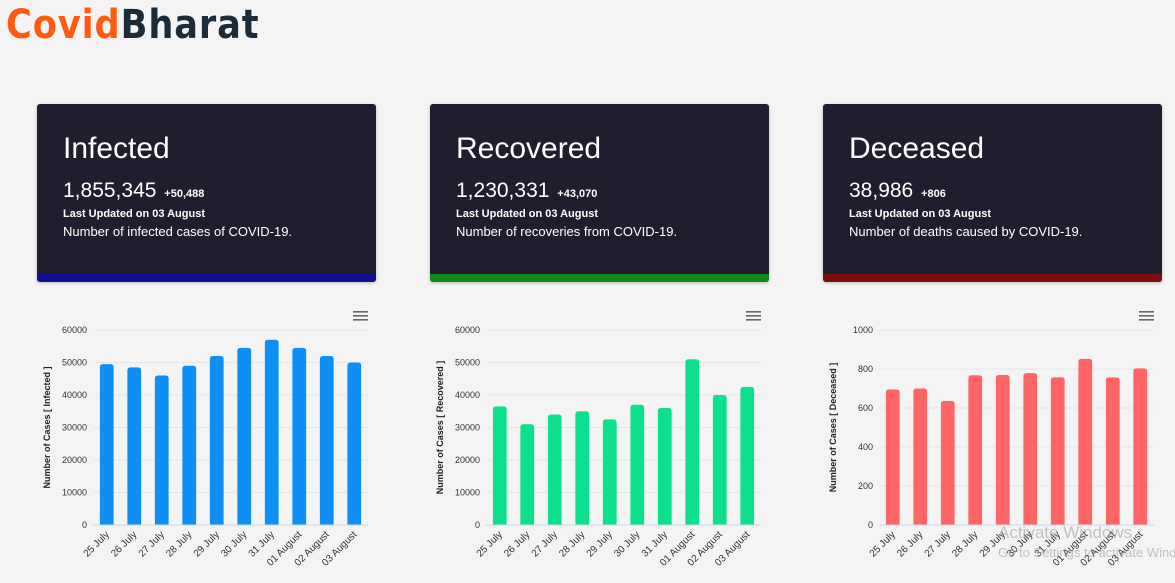 This screenshot has width=1175, height=583. What do you see at coordinates (865, 486) in the screenshot?
I see `y-tick-label: 200` at bounding box center [865, 486].